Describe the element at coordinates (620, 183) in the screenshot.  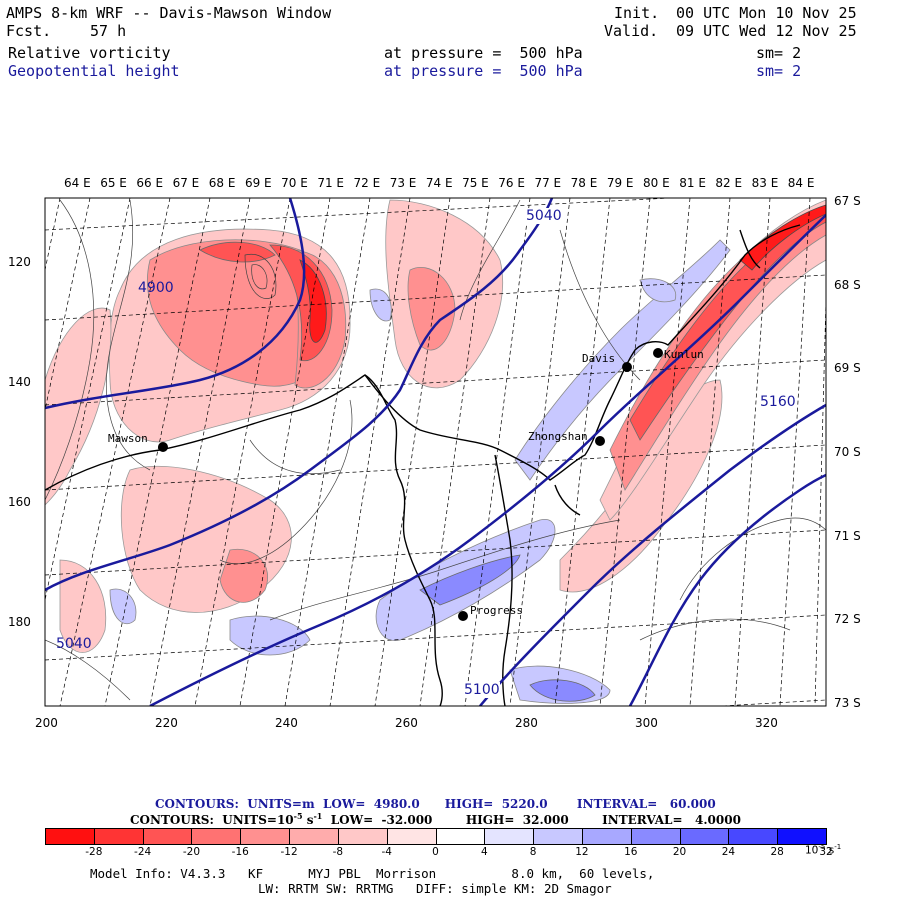
I see `longitude-label: 79 E` at that location.